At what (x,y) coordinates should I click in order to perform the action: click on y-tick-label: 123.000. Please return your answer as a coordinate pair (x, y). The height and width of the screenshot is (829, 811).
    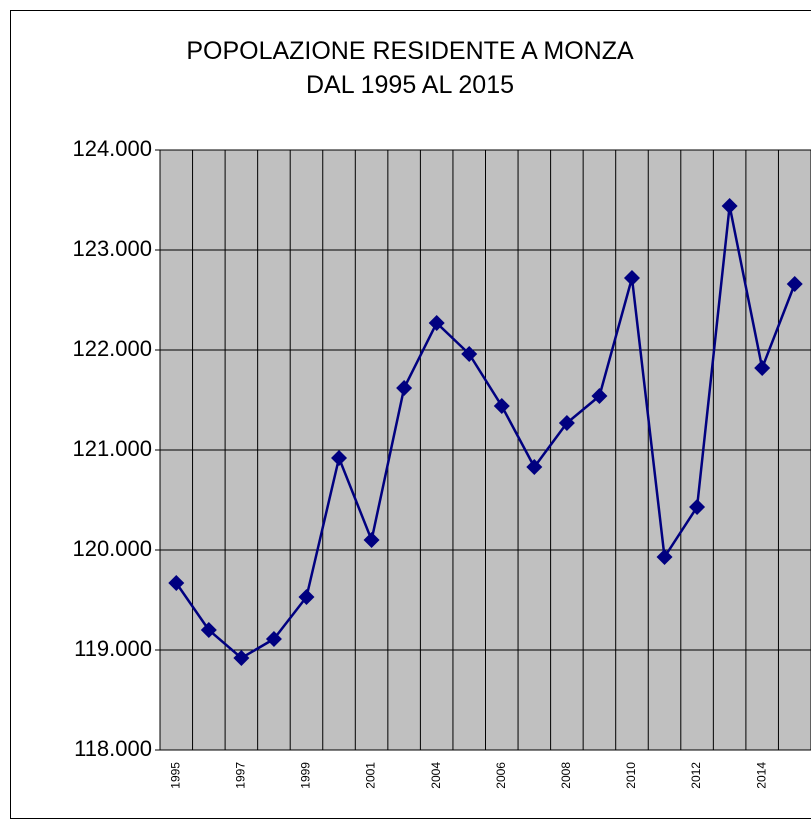
    Looking at the image, I should click on (112, 248).